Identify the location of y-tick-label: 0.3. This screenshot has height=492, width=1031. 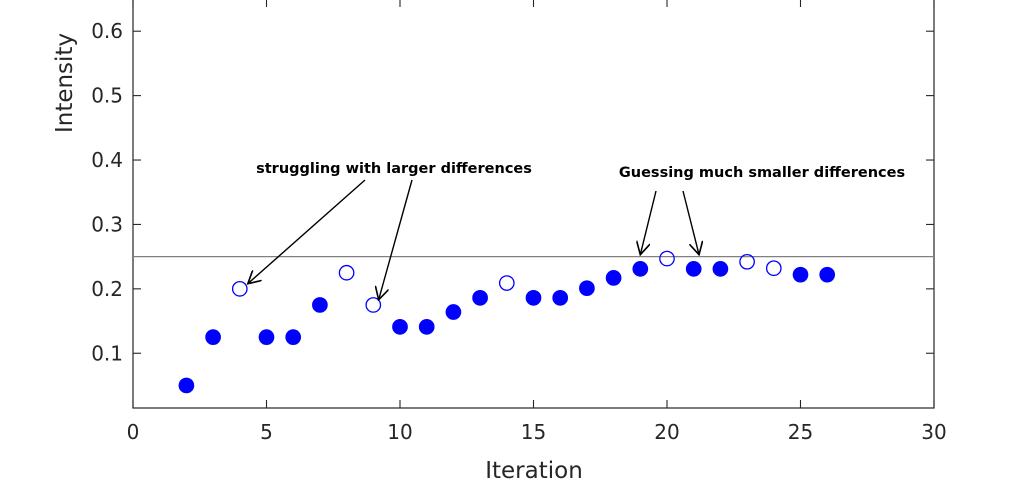
(107, 224).